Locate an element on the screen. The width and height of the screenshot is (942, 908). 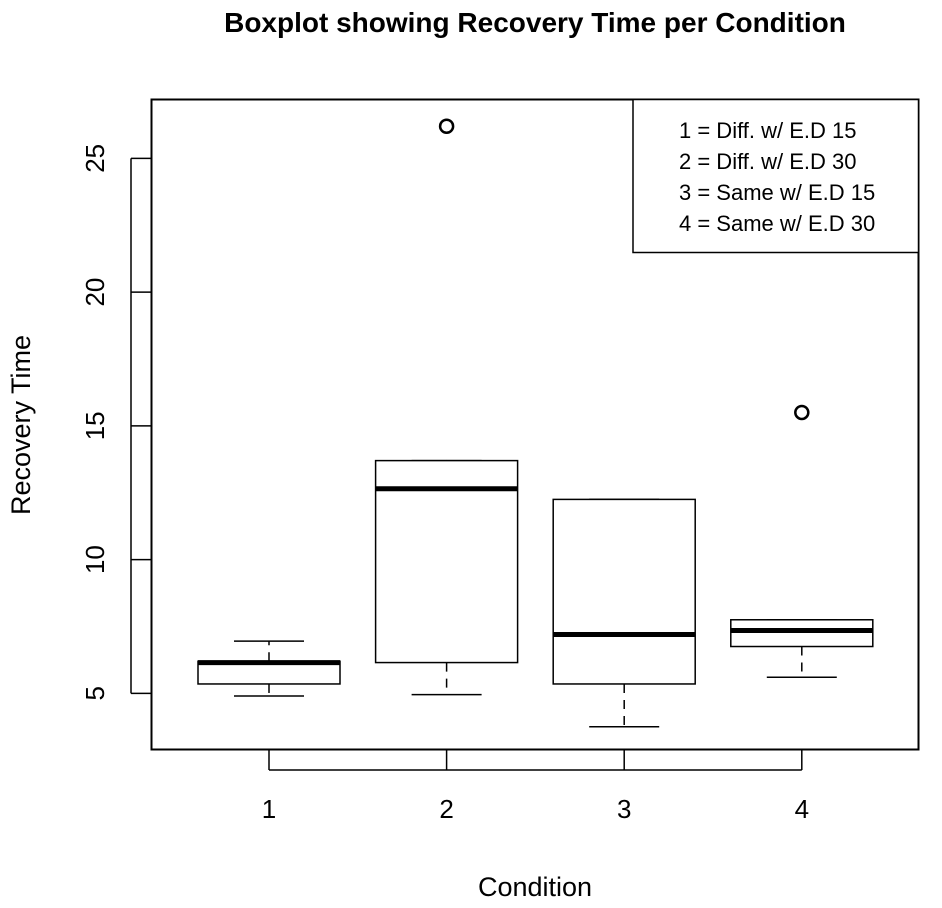
legend-entry: 1 = Diff. w/ E.D 15 is located at coordinates (768, 130).